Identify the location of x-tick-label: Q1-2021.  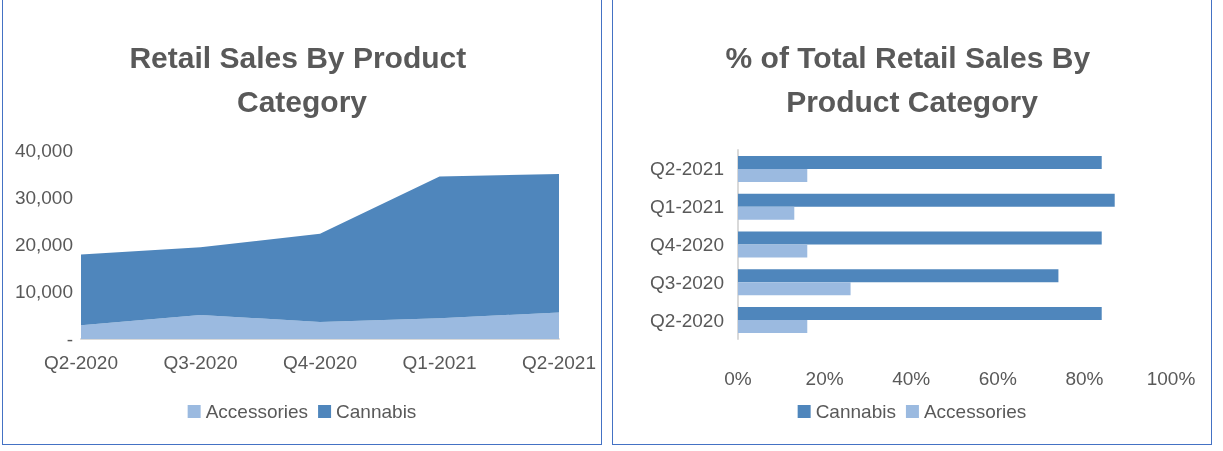
(439, 362).